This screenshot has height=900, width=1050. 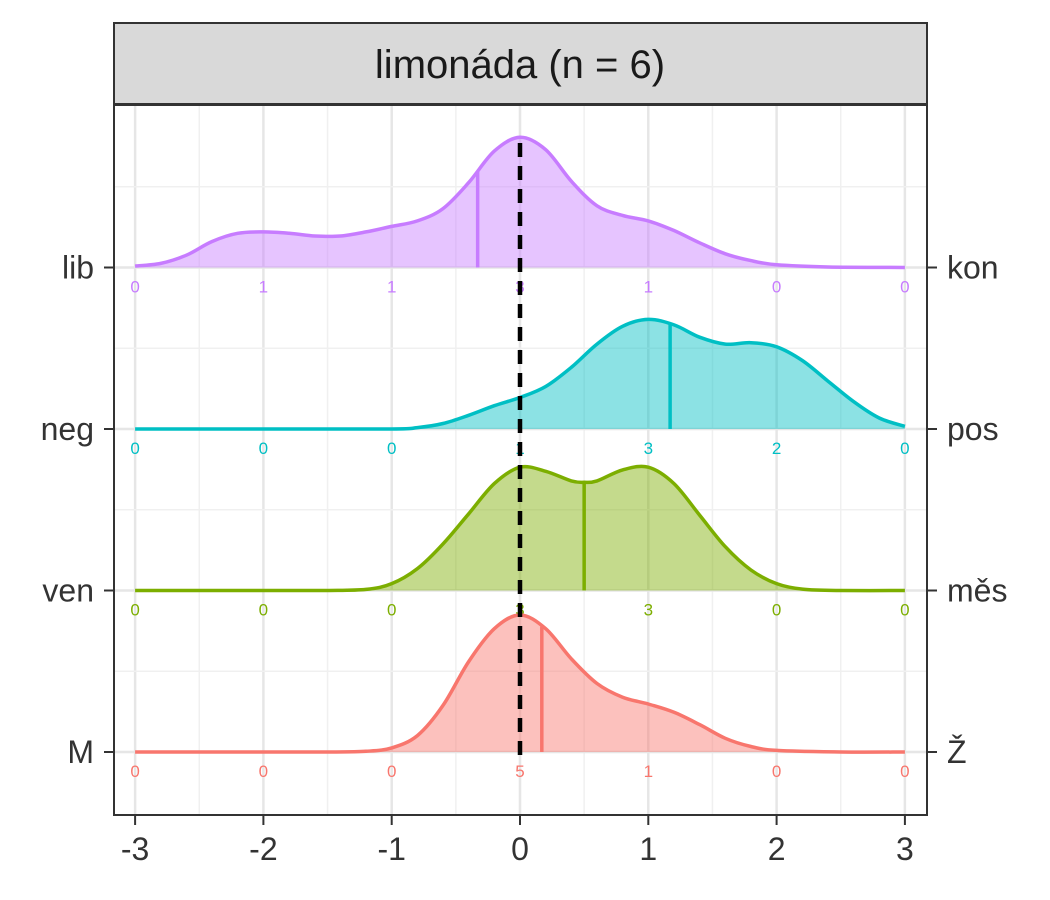 I want to click on facet-strip-background, so click(x=520, y=63).